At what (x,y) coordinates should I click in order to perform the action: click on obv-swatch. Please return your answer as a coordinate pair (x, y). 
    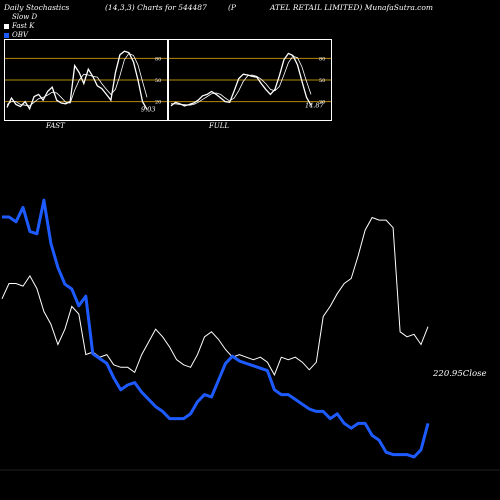
    Looking at the image, I should click on (6, 35).